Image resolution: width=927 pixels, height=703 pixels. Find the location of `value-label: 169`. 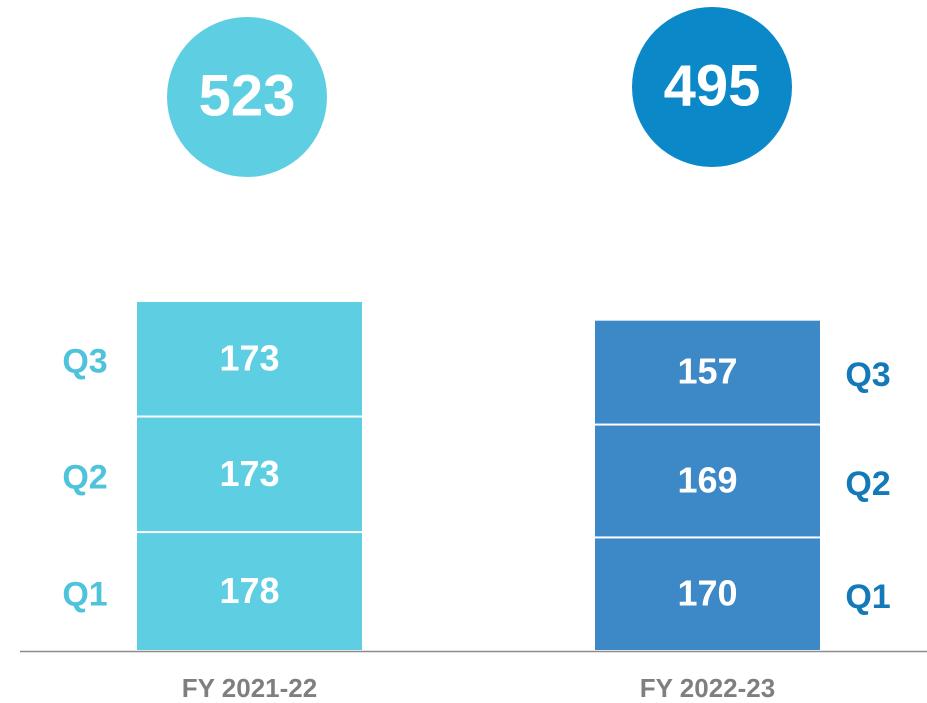

value-label: 169 is located at coordinates (707, 480).